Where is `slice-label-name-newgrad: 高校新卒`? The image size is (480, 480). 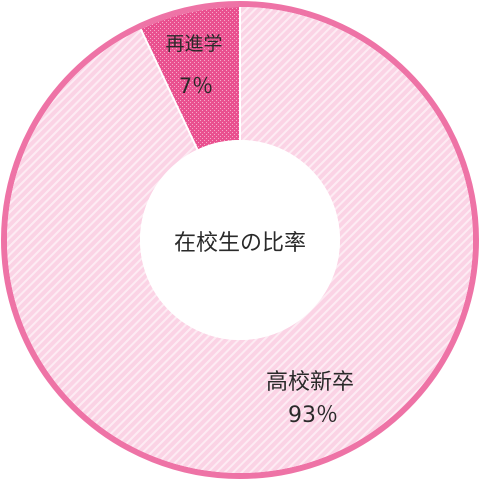 slice-label-name-newgrad: 高校新卒 is located at coordinates (310, 382).